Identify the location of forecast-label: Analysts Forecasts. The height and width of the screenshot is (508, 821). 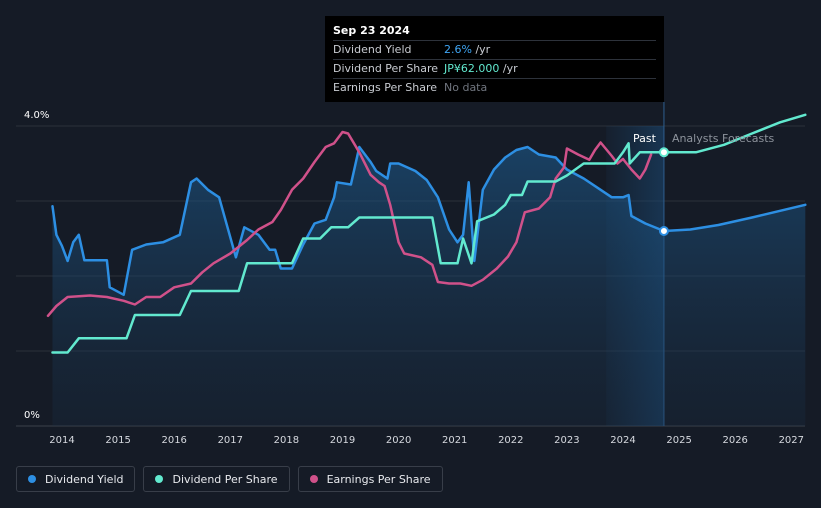
(723, 138).